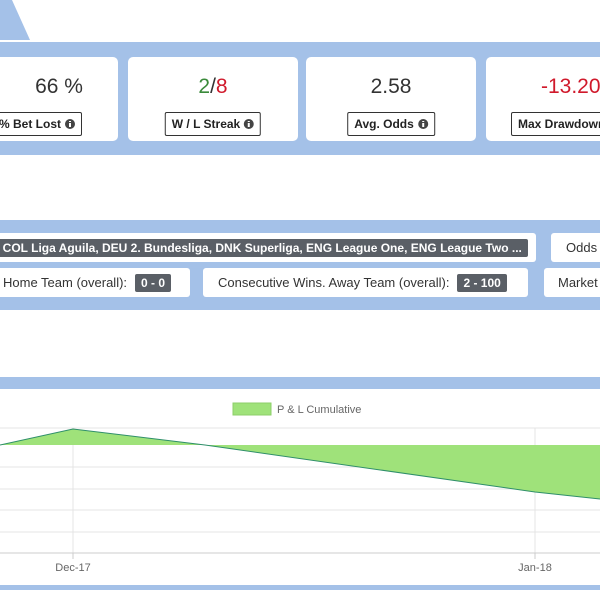  What do you see at coordinates (582, 247) in the screenshot?
I see `odds-text: Odds` at bounding box center [582, 247].